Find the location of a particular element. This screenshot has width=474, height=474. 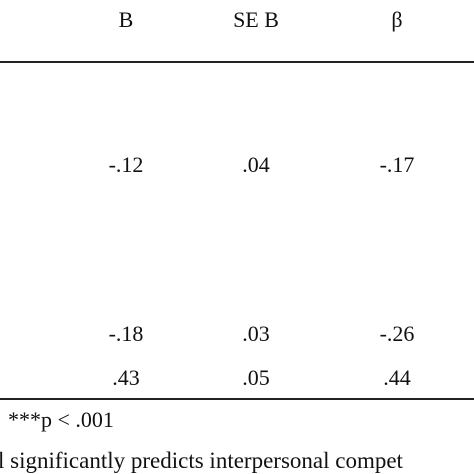

column-header: SE B is located at coordinates (256, 19).